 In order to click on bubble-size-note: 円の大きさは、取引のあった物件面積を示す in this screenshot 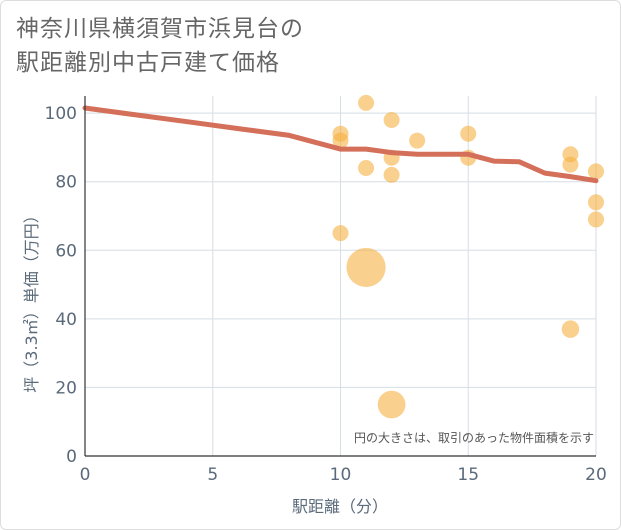, I will do `click(474, 437)`.